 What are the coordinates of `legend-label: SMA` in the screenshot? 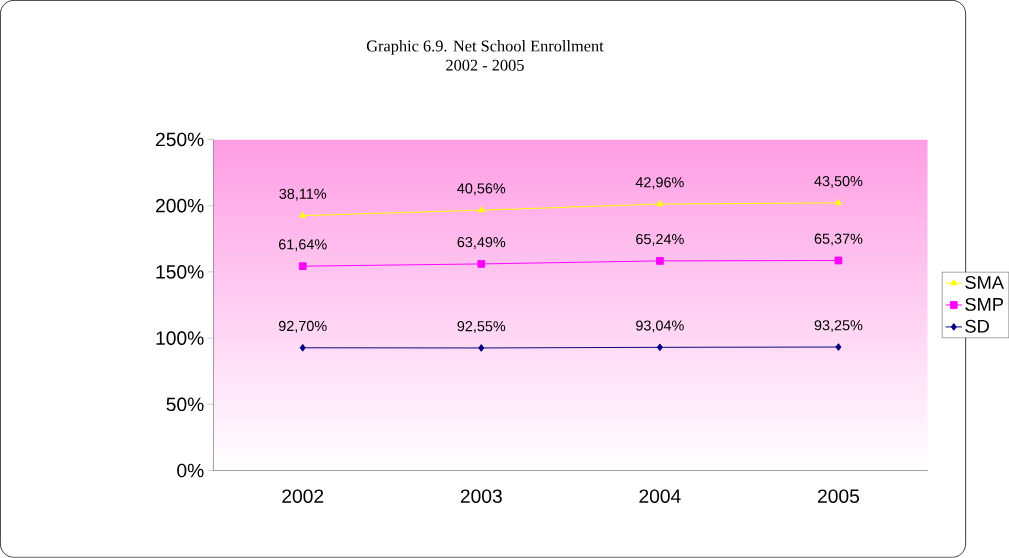 It's located at (984, 283).